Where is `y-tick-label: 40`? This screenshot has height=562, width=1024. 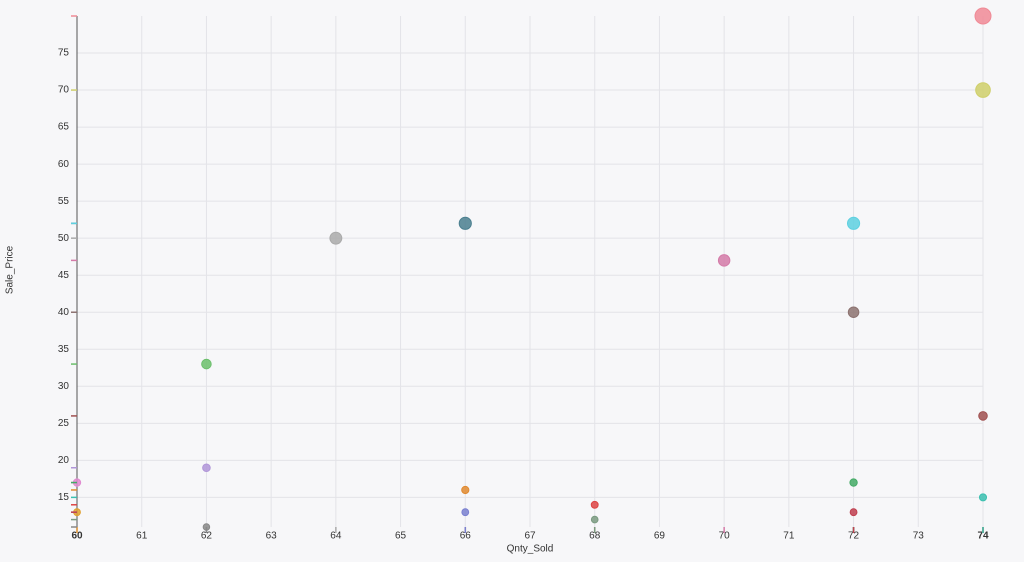
y-tick-label: 40 is located at coordinates (64, 312).